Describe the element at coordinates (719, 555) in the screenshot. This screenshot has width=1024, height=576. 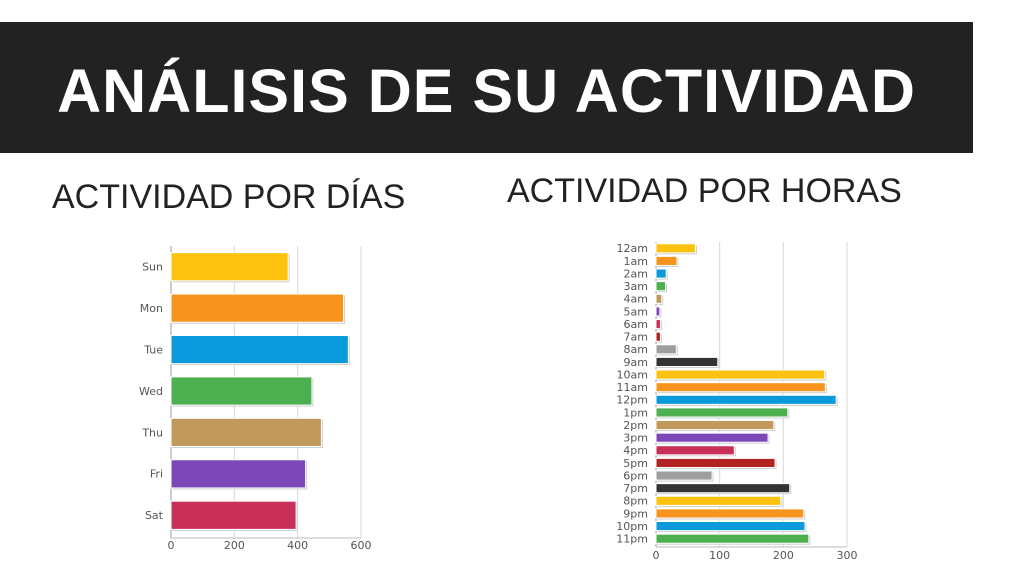
I see `x-tick-label: 100` at that location.